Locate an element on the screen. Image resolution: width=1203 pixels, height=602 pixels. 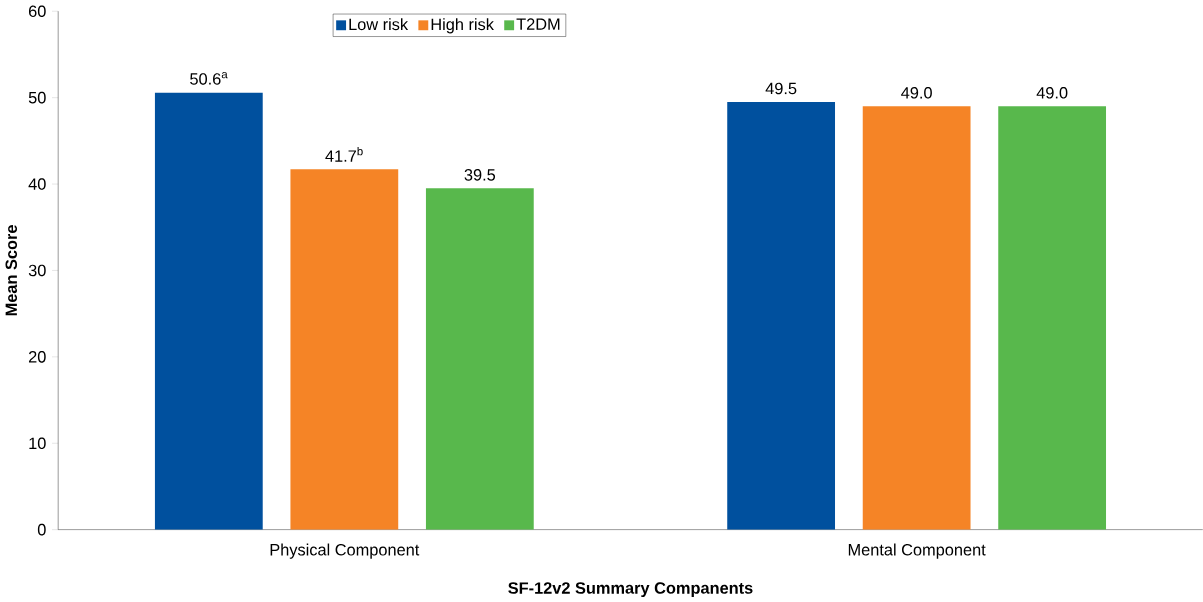
data-label: 49.5 is located at coordinates (781, 88).